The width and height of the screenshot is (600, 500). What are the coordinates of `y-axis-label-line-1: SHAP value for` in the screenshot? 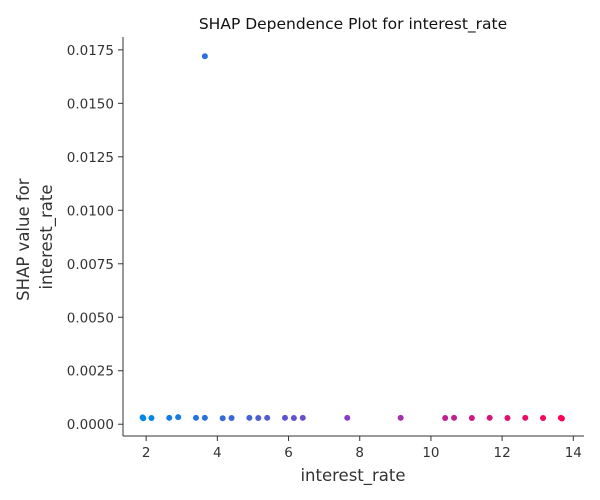 It's located at (23, 239).